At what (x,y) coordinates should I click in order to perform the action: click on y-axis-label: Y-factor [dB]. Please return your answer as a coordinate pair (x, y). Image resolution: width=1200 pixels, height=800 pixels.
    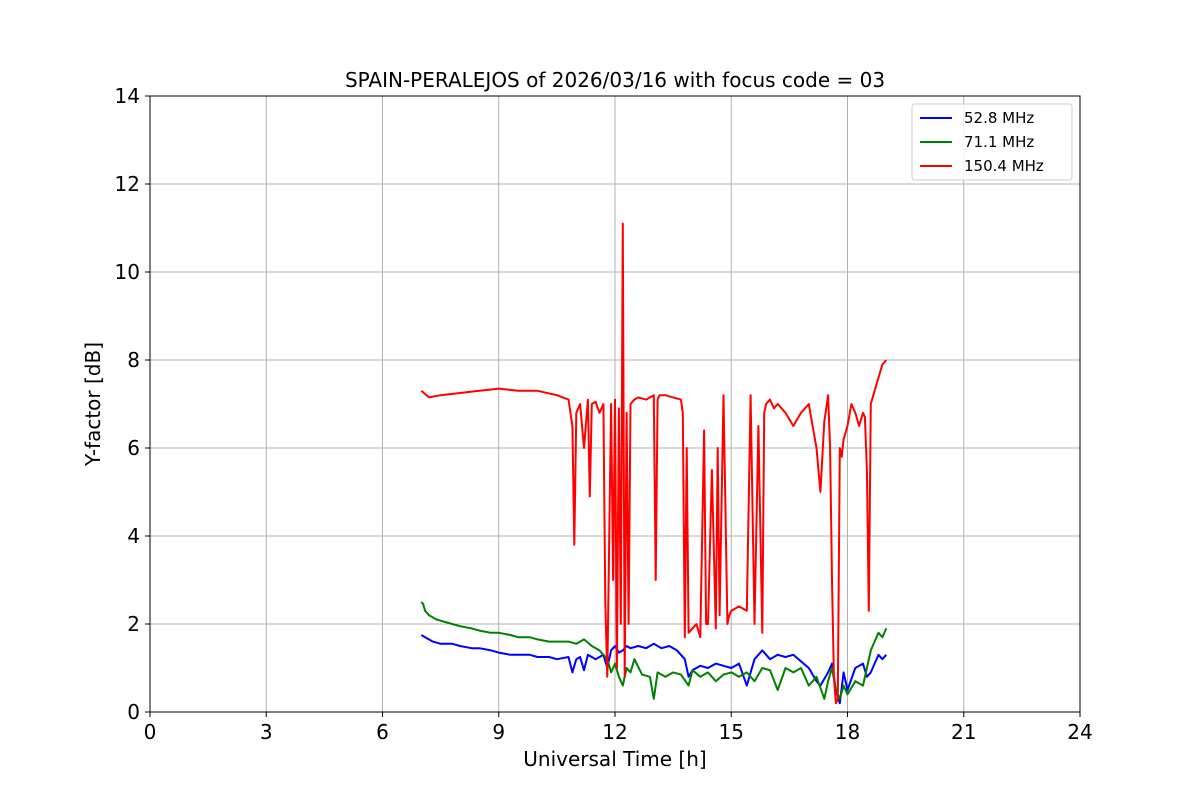
    Looking at the image, I should click on (93, 404).